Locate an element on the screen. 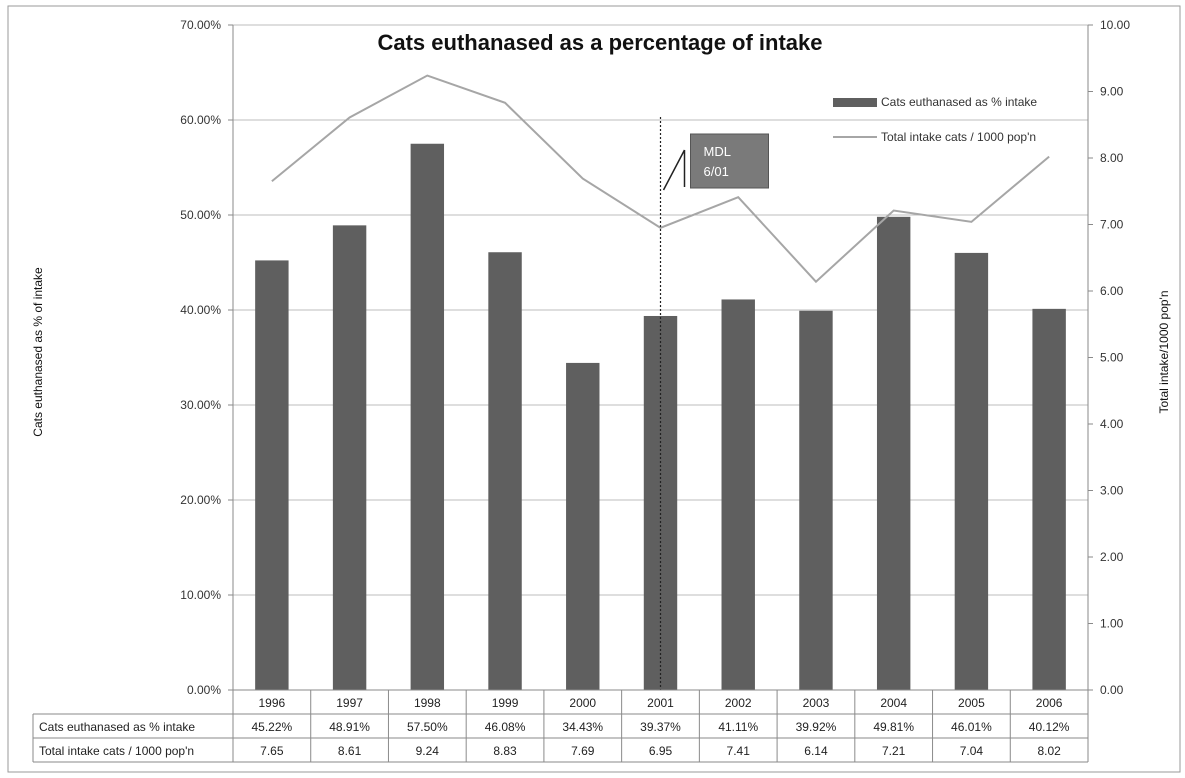  legend-swatch-bar is located at coordinates (855, 102).